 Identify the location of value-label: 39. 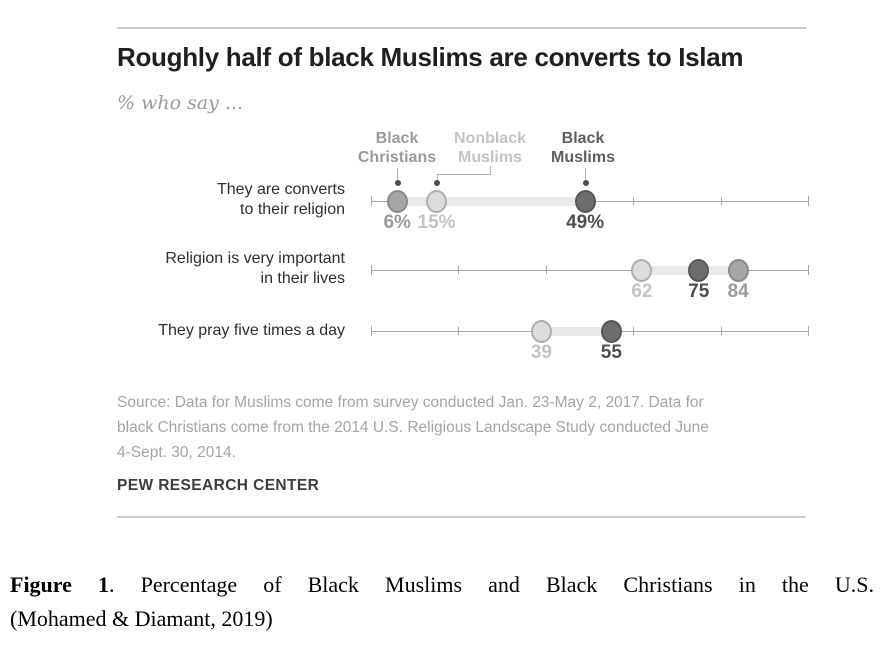
(541, 352).